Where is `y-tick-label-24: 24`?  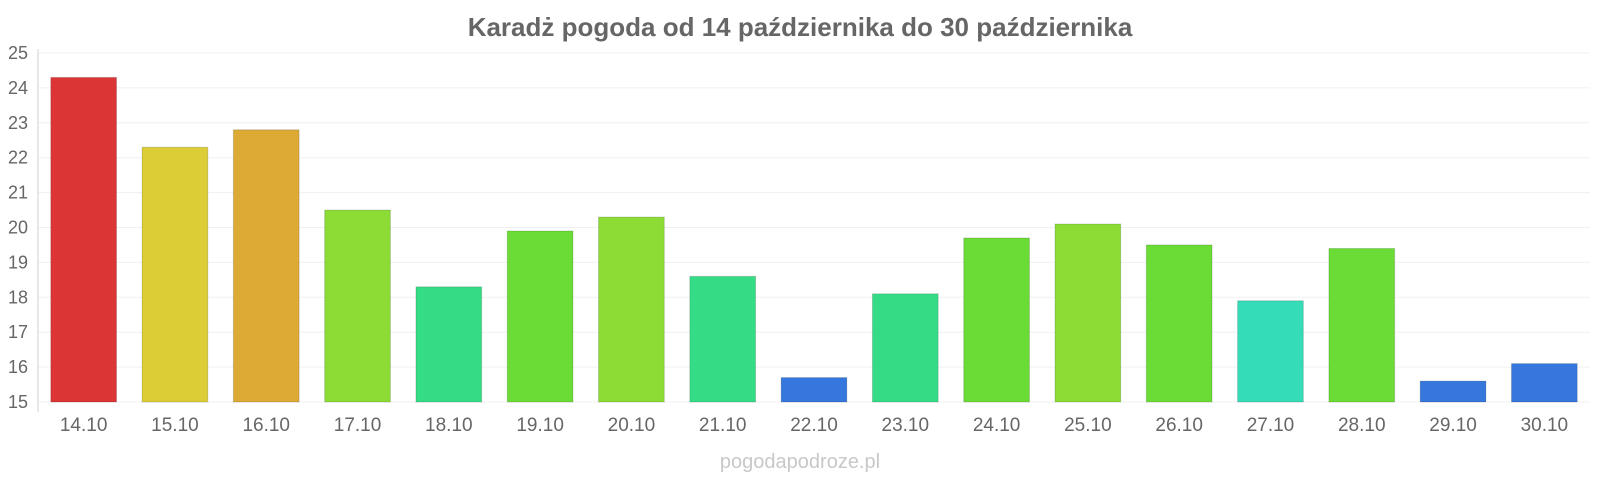 y-tick-label-24: 24 is located at coordinates (18, 88).